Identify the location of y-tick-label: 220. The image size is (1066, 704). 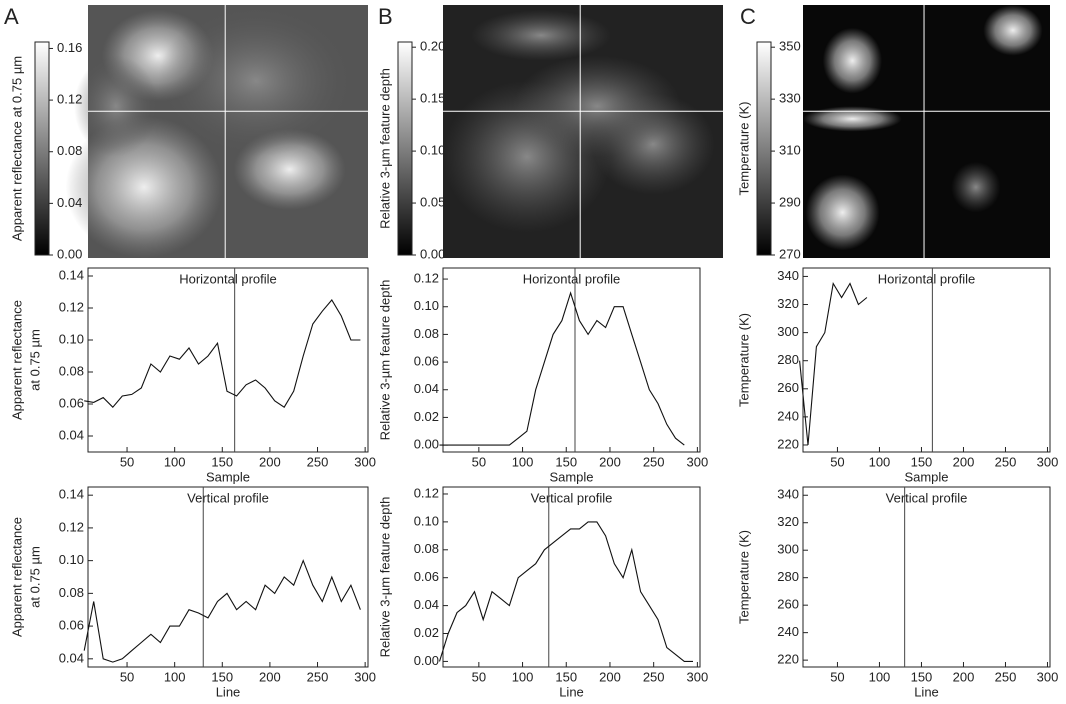
(788, 659).